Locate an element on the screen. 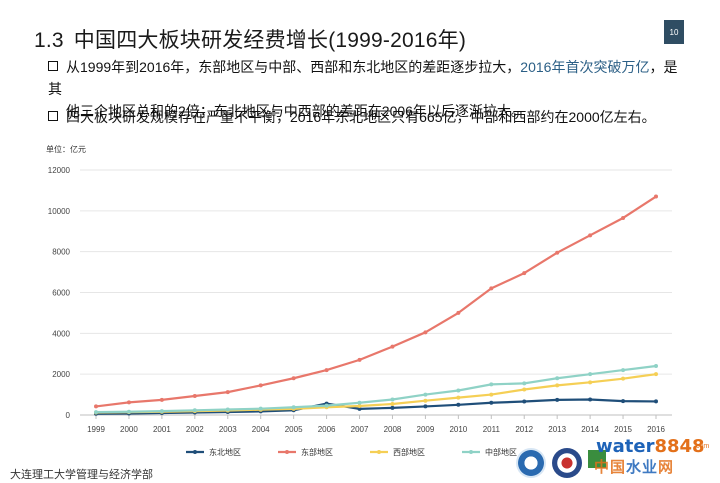  legend-label: 西部地区 is located at coordinates (409, 452).